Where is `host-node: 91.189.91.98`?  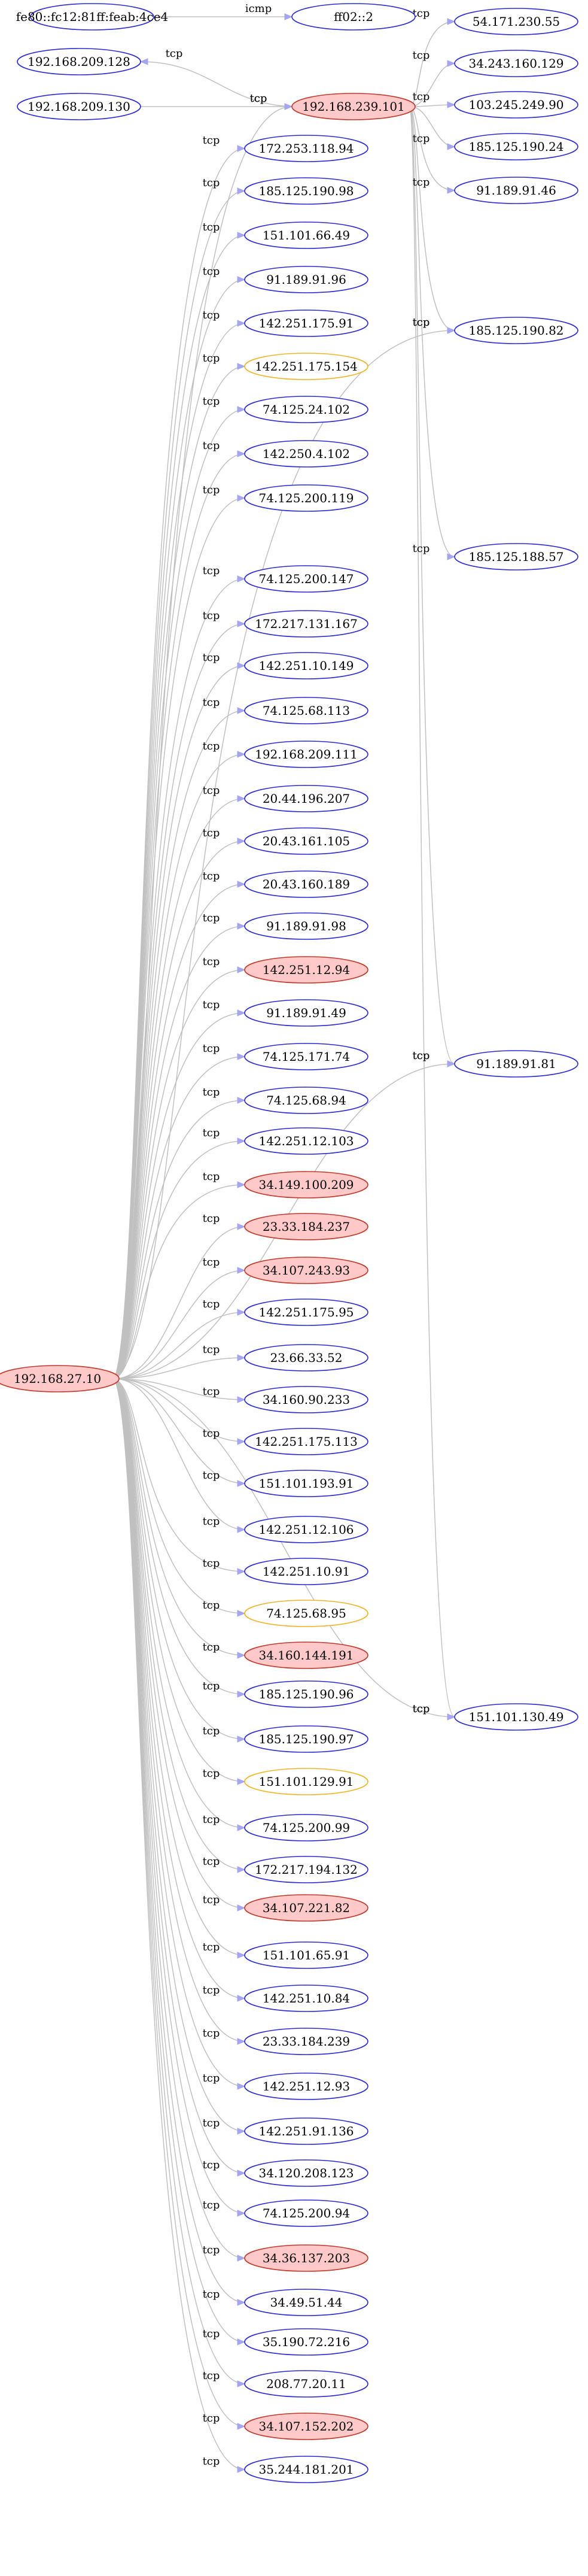 host-node: 91.189.91.98 is located at coordinates (306, 926).